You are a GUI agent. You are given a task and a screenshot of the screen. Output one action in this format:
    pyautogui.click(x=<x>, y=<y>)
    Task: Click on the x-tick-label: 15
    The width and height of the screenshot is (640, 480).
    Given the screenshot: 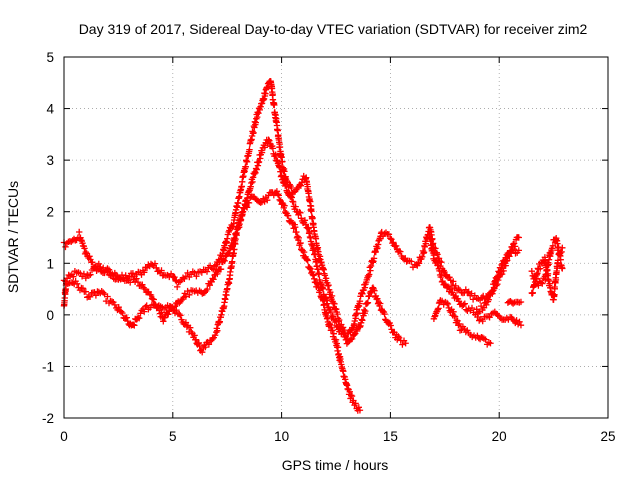 What is the action you would take?
    pyautogui.click(x=390, y=436)
    